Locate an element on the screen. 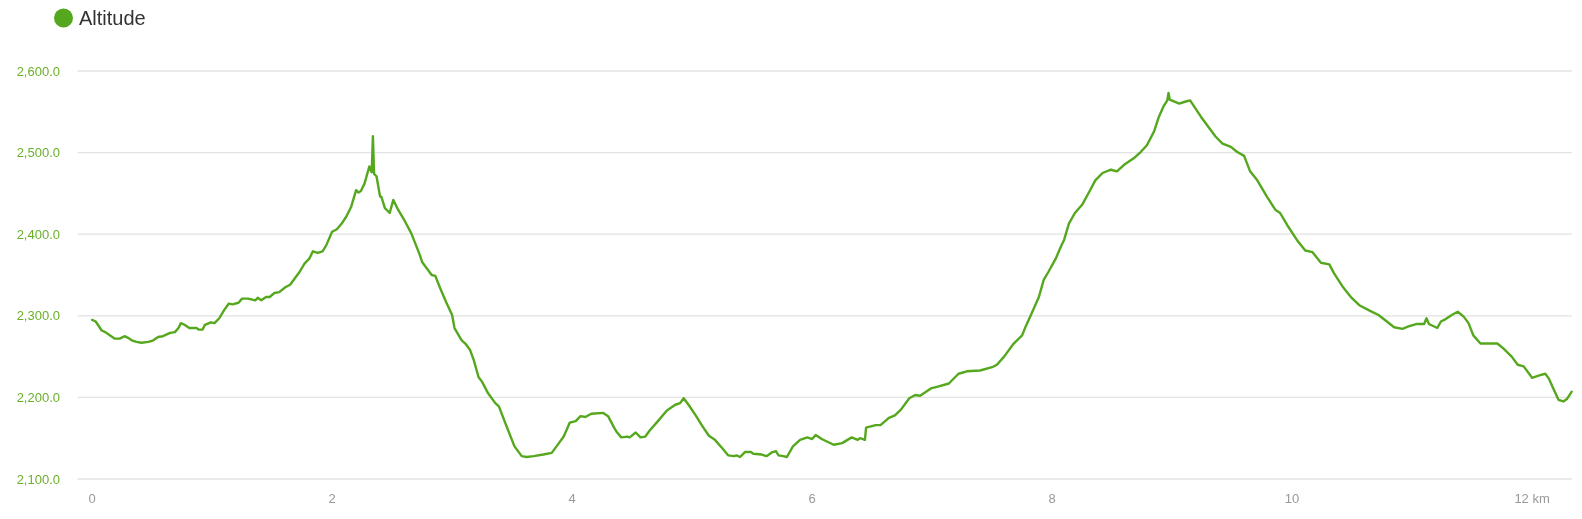 The image size is (1582, 519). x-tick-label: 12 km is located at coordinates (1532, 498).